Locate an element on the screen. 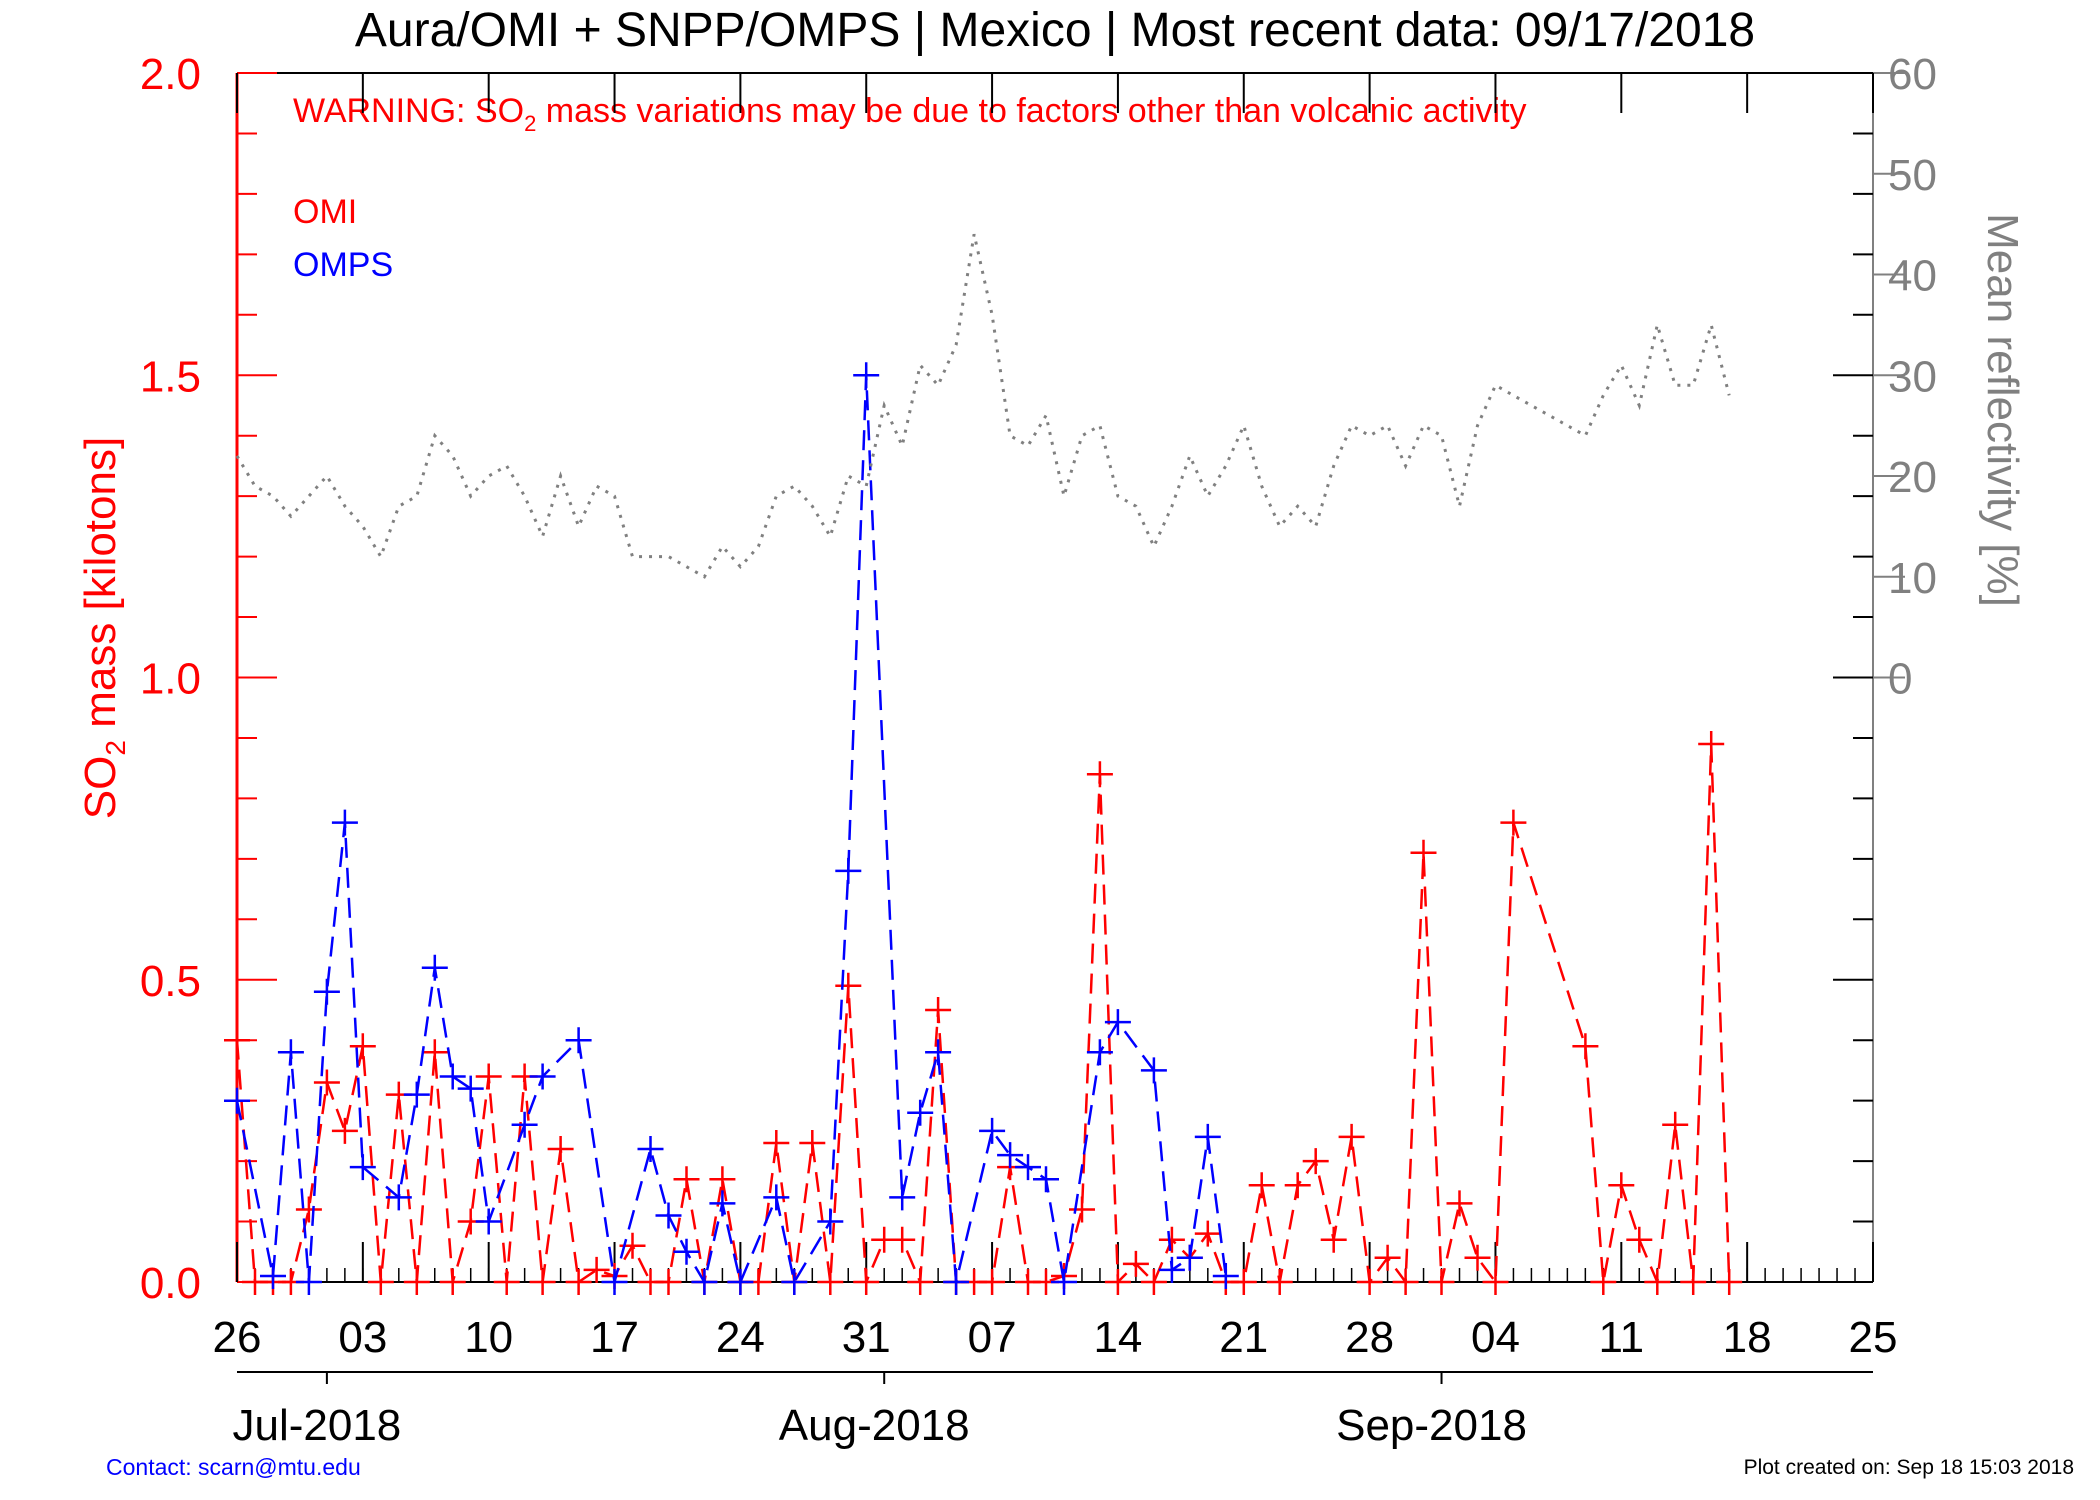  warning-subscript: 2 is located at coordinates (530, 123).